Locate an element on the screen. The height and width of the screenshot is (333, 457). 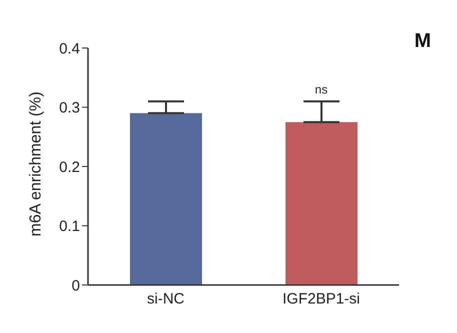
y-tick-label: 0.4 is located at coordinates (69, 49).